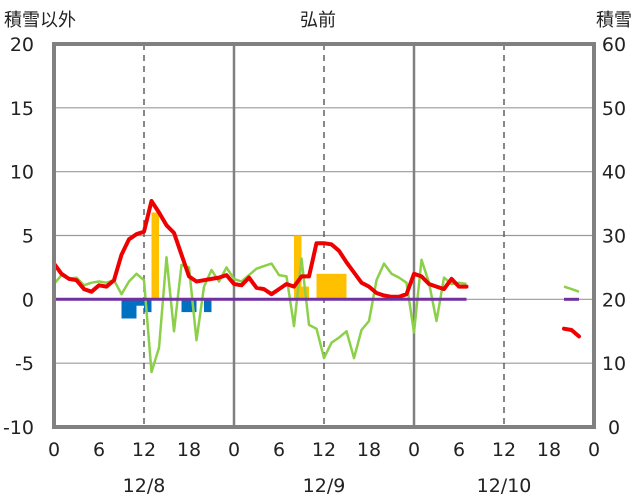  Describe the element at coordinates (144, 486) in the screenshot. I see `date-label: 12/8` at that location.